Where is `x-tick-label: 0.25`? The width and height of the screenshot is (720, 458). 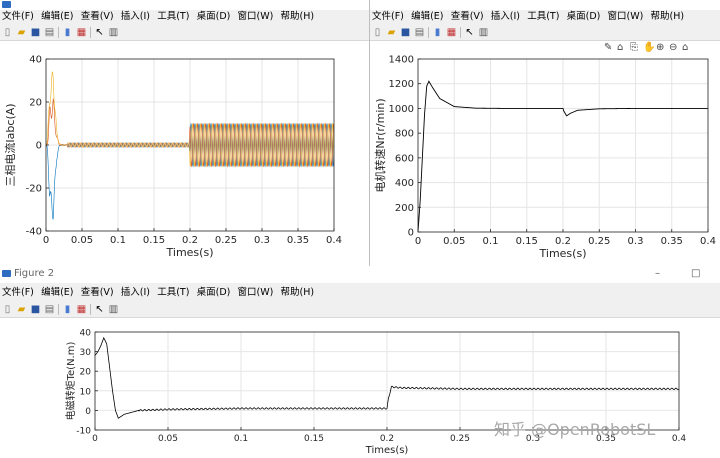
x-tick-label: 0.25 is located at coordinates (599, 241).